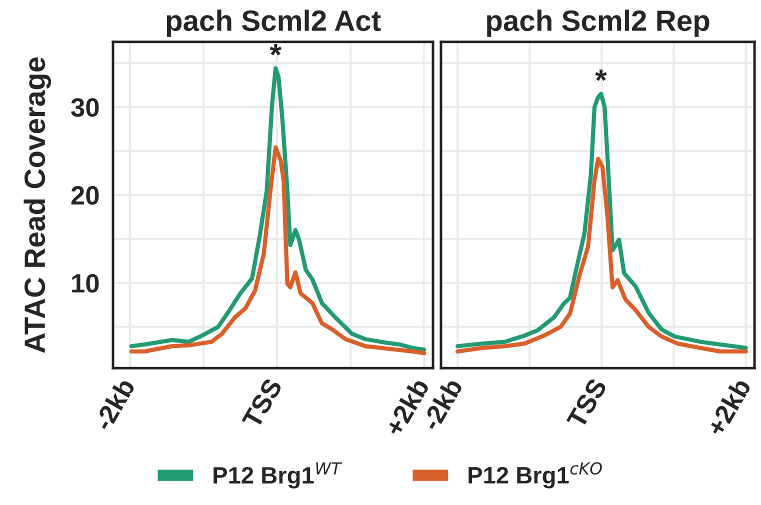 Image resolution: width=761 pixels, height=505 pixels. I want to click on chart-title: pach Scml2 Rep, so click(598, 23).